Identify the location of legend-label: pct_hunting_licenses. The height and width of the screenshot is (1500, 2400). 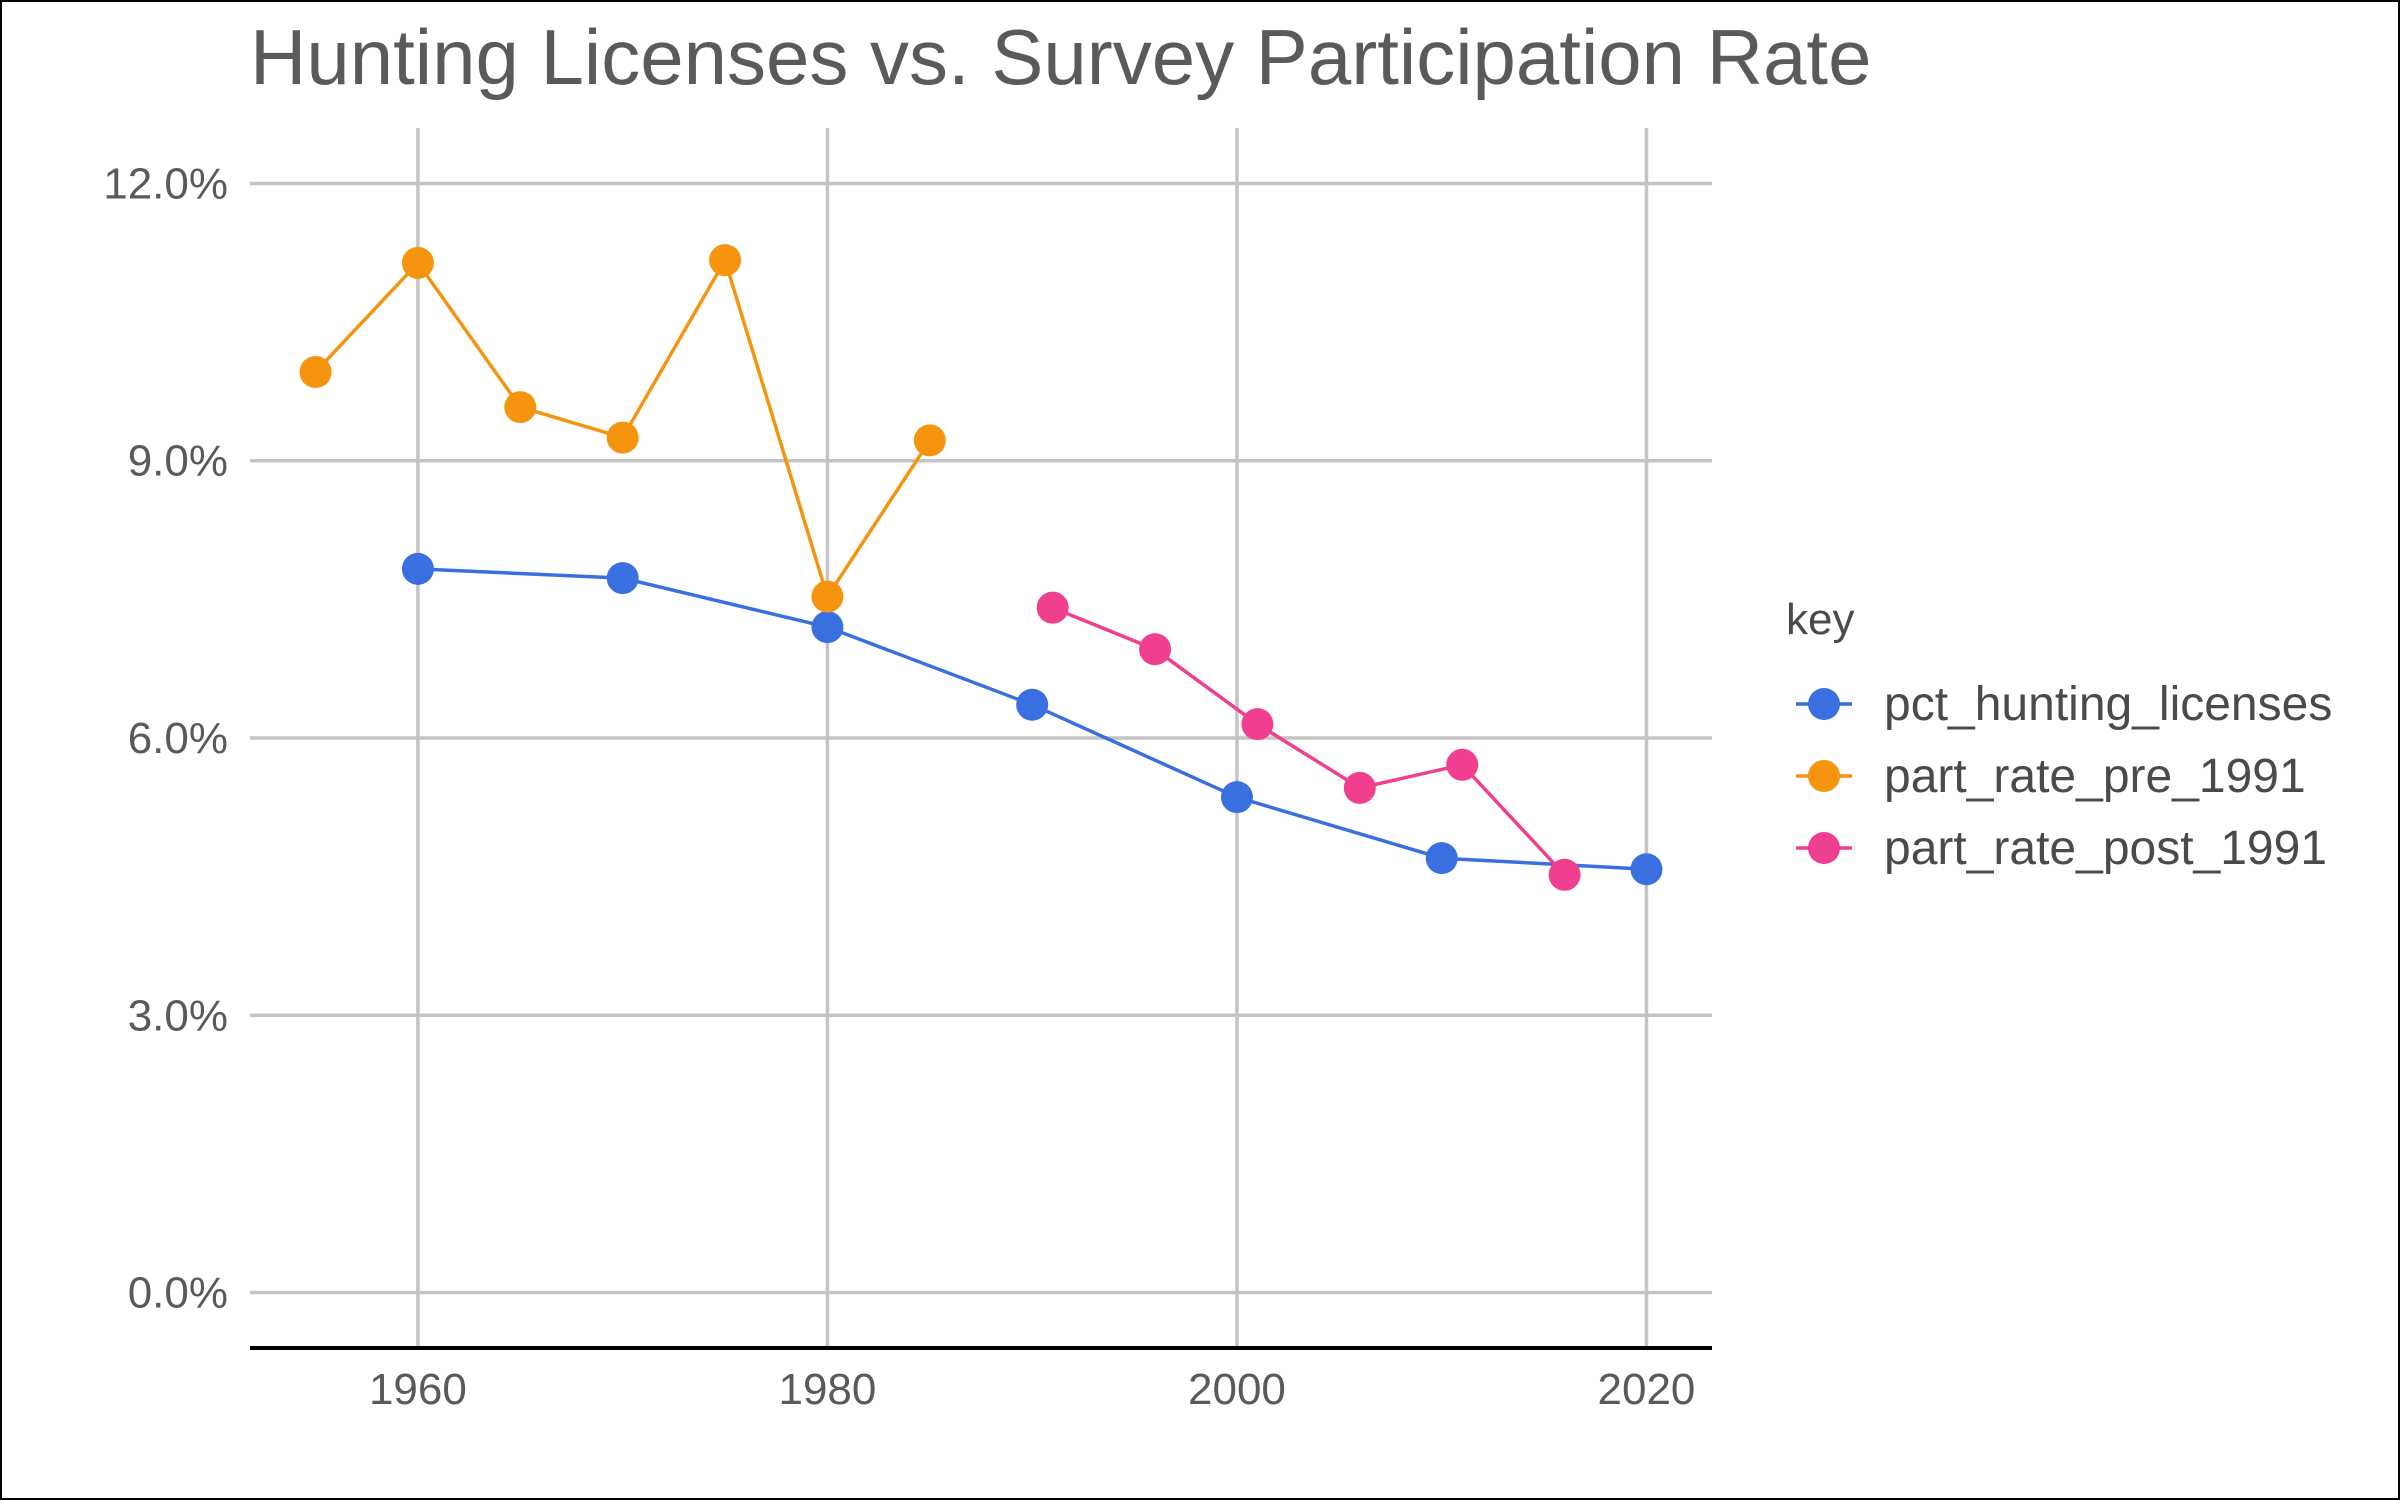
(2108, 704).